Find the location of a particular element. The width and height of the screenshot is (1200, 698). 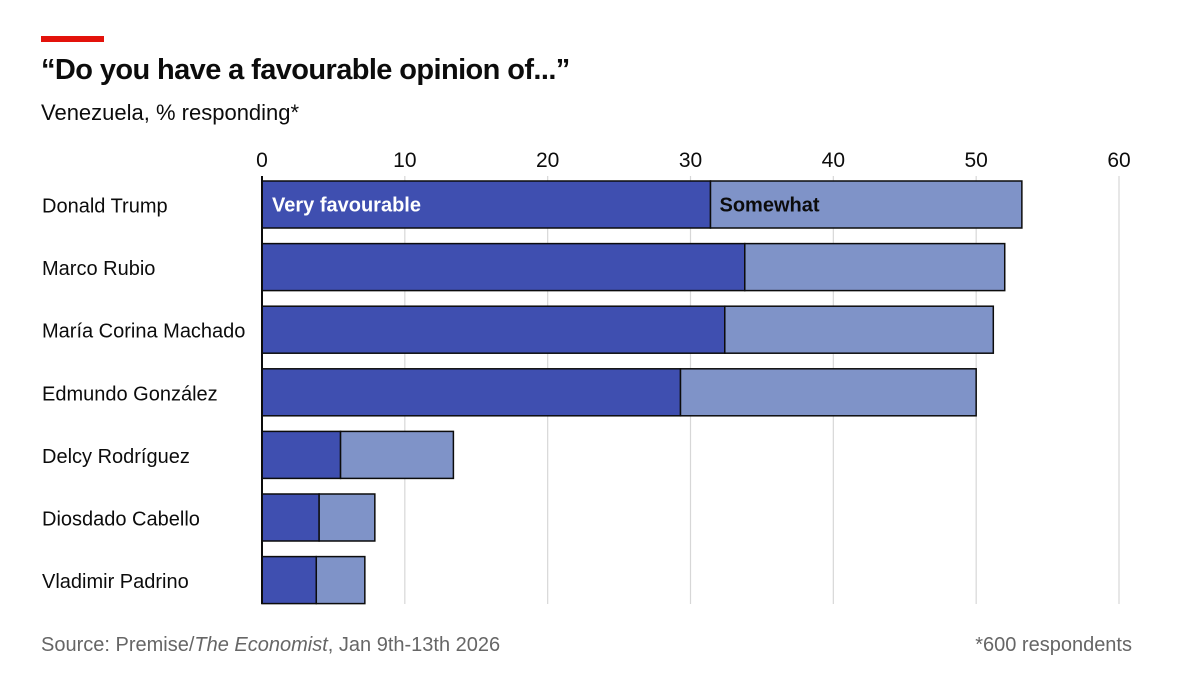

x-tick-label: 60 is located at coordinates (1118, 160).